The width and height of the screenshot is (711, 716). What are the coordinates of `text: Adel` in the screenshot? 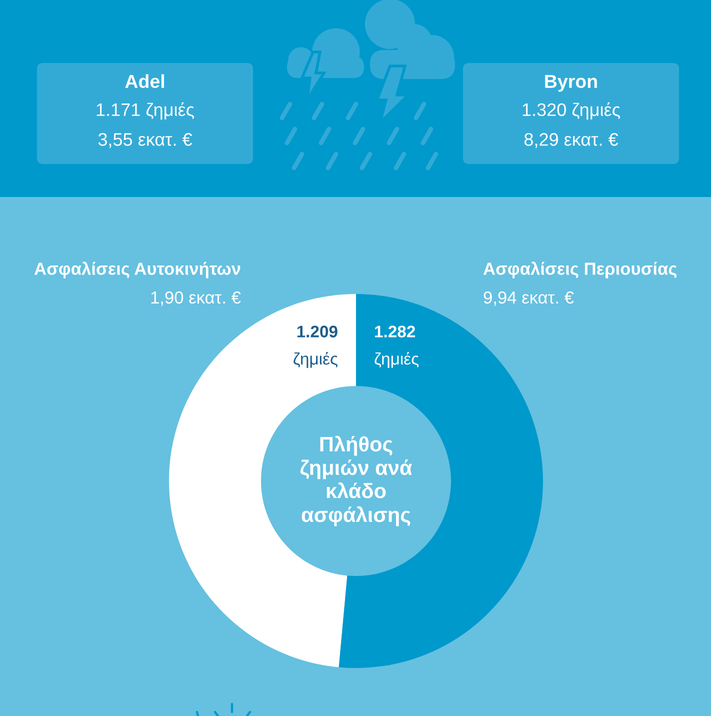 It's located at (144, 81).